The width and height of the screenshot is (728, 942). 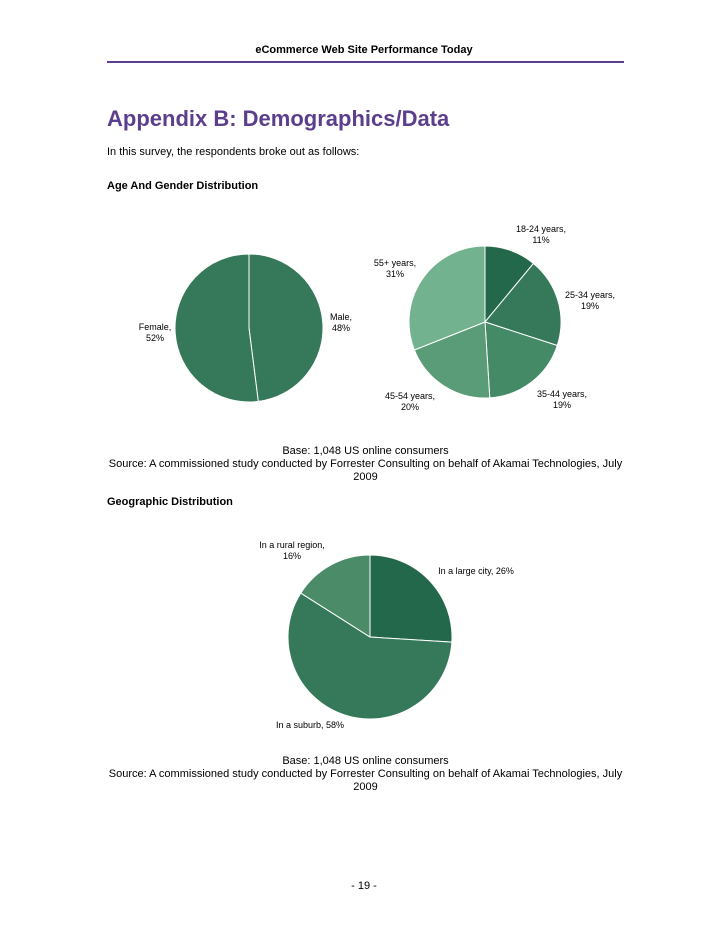 What do you see at coordinates (341, 317) in the screenshot?
I see `pie-label-male: Male,` at bounding box center [341, 317].